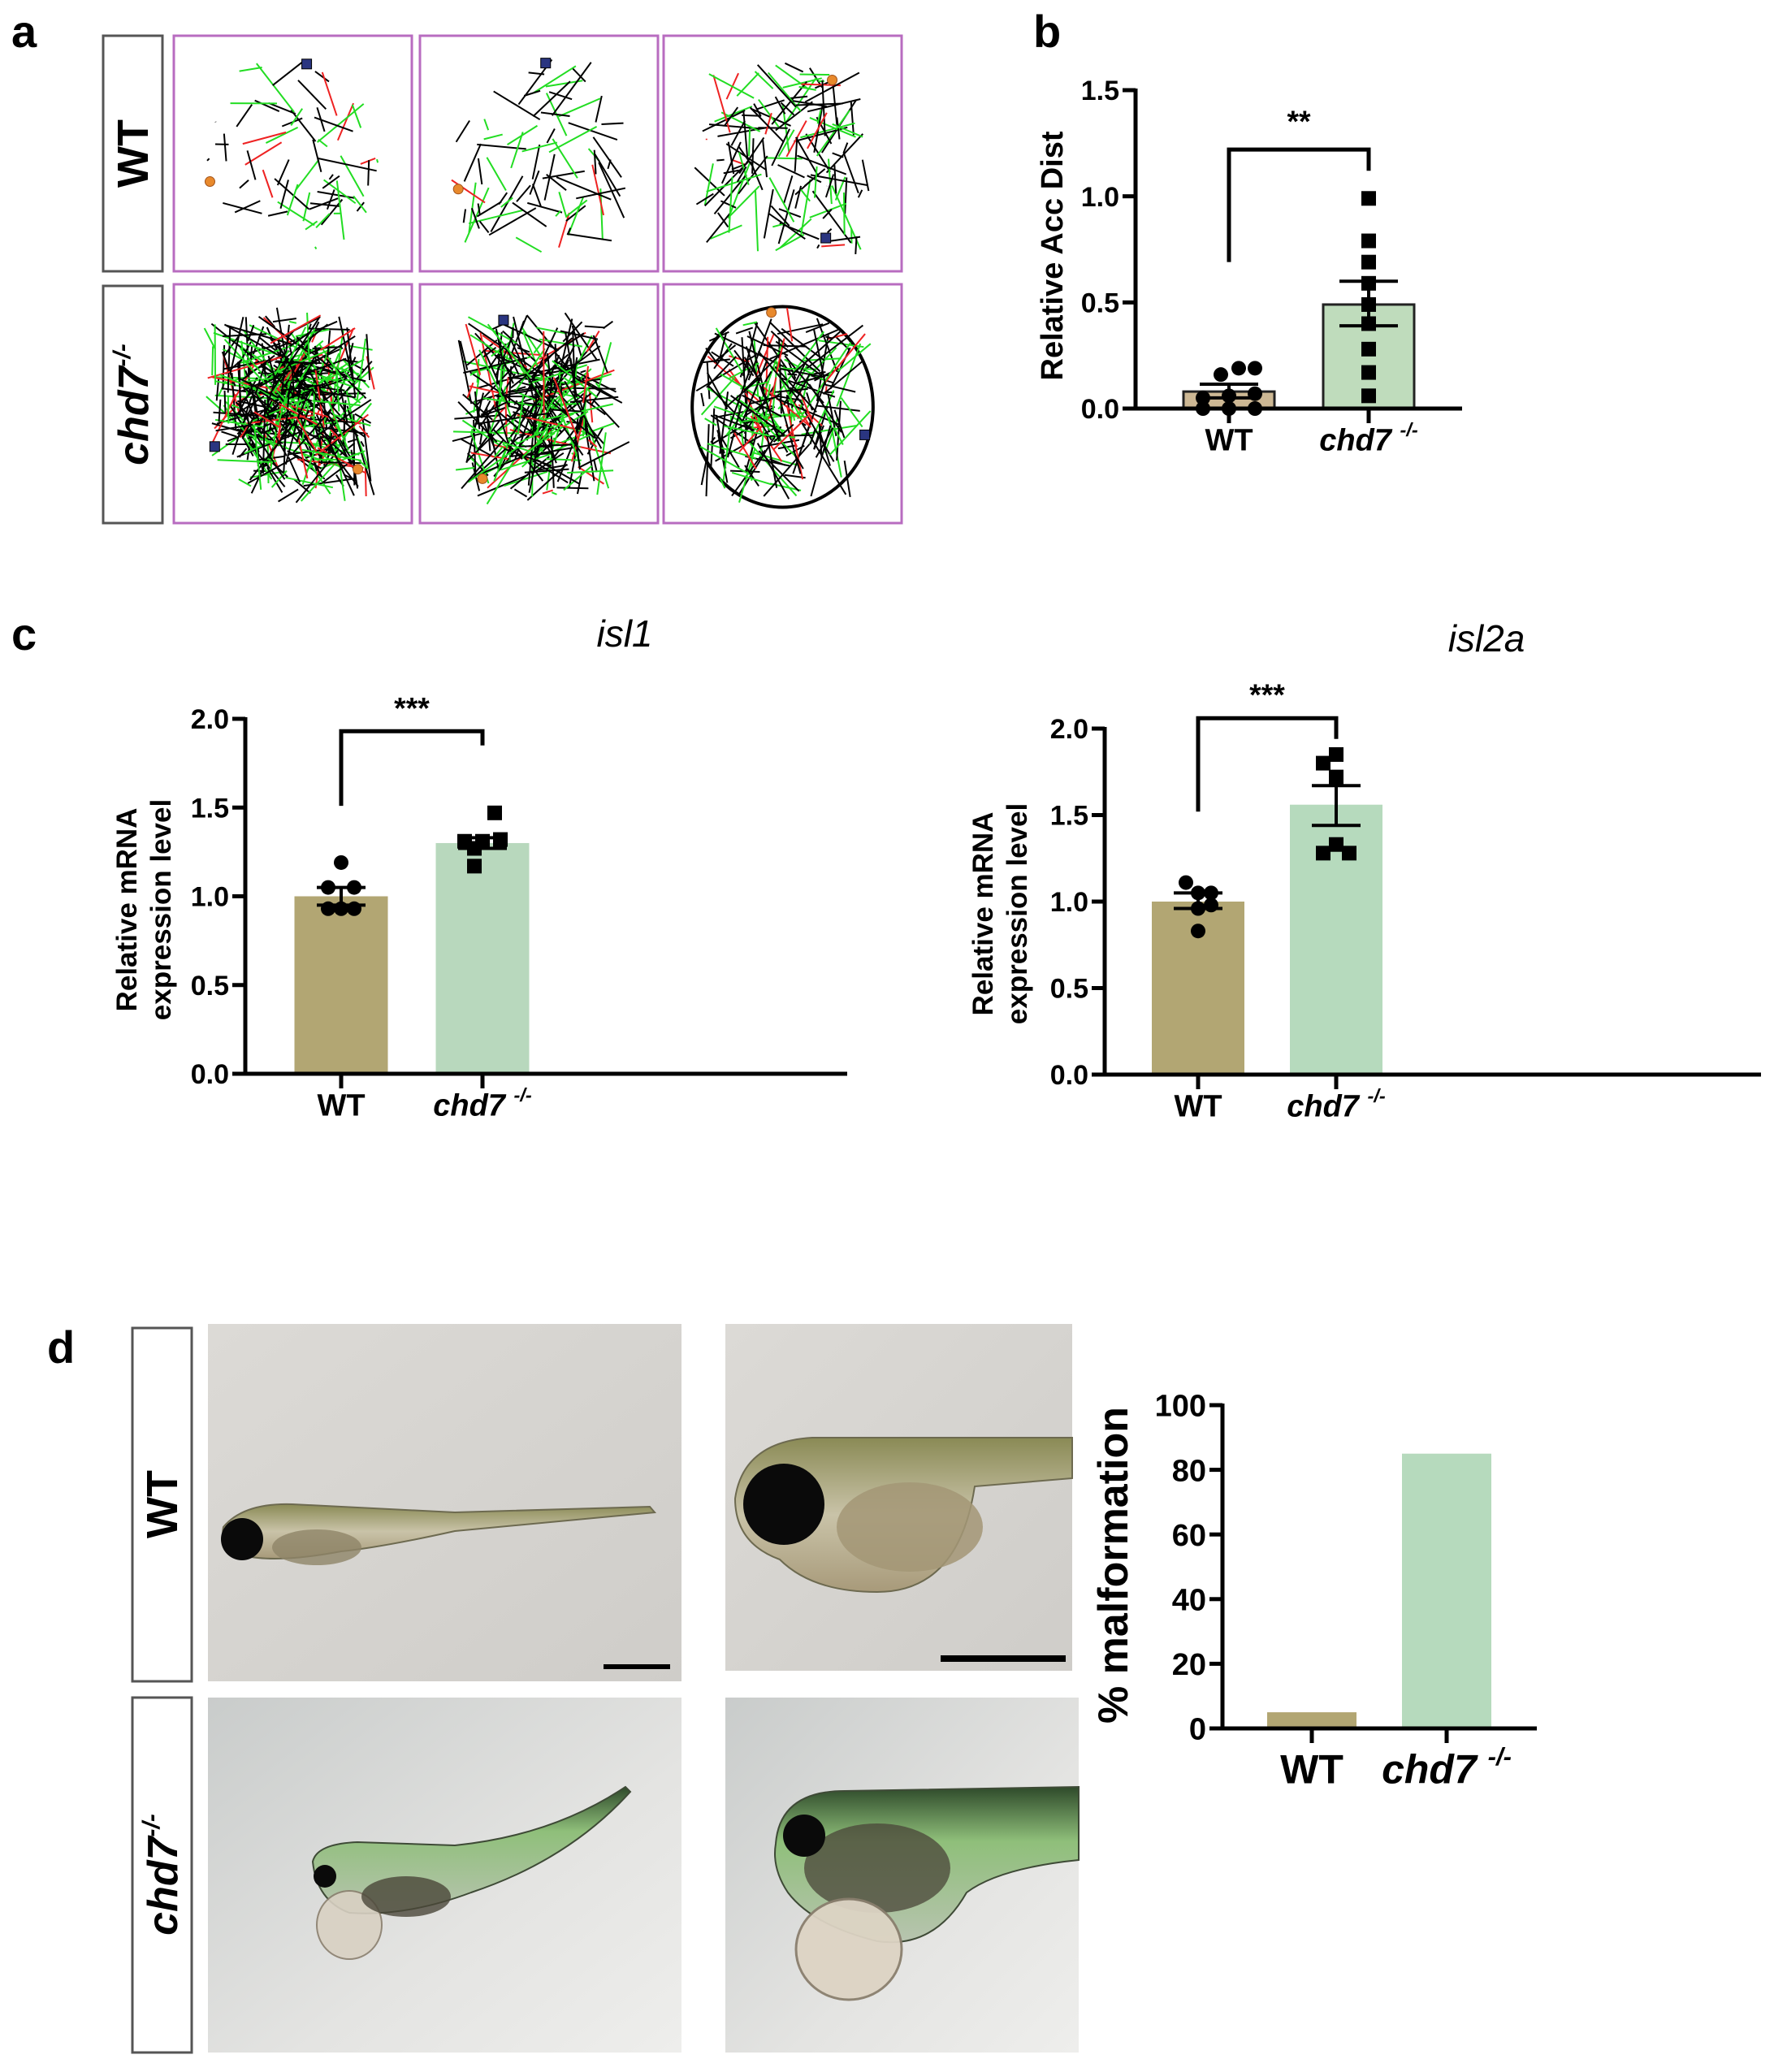 Image resolution: width=1774 pixels, height=2072 pixels. Describe the element at coordinates (826, 238) in the screenshot. I see `end-marker` at that location.